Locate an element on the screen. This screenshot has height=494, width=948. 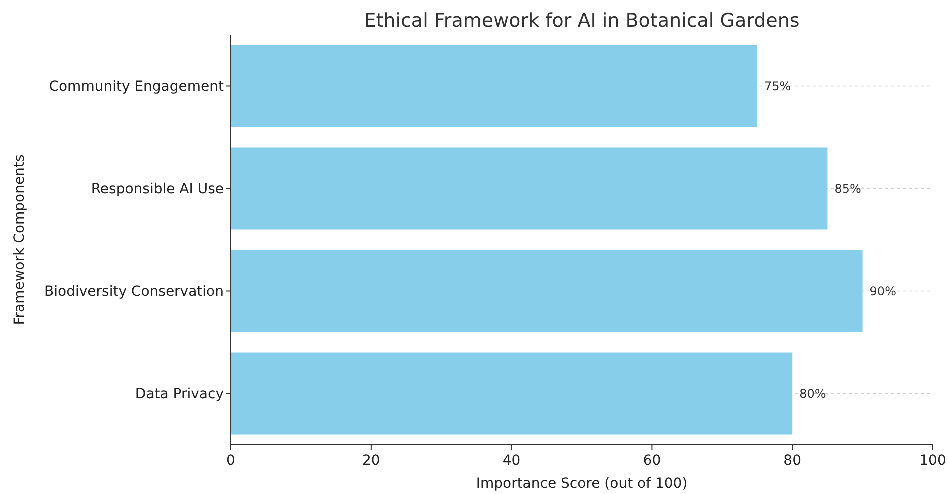
data-label: 90% is located at coordinates (883, 291).